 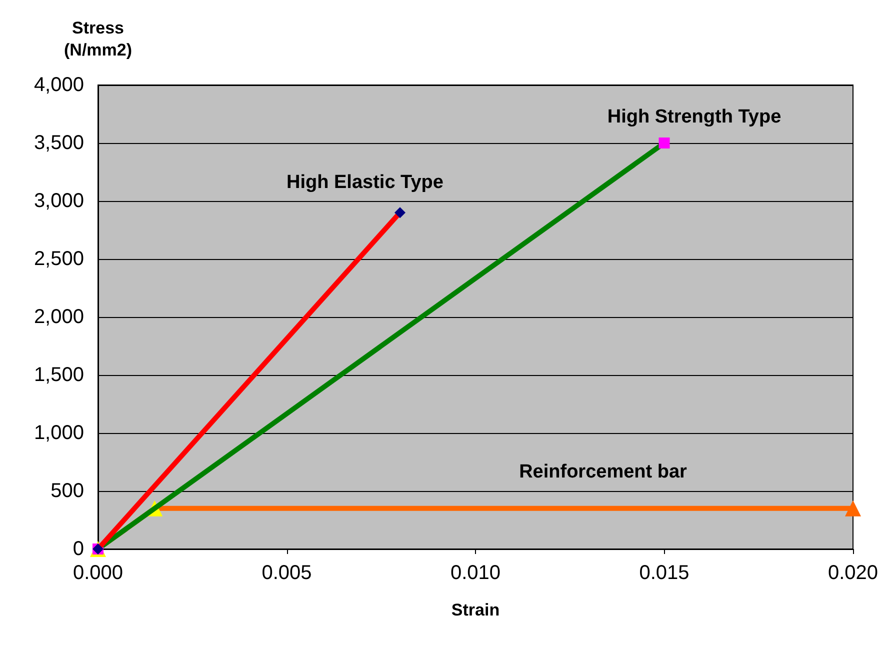 I want to click on y-tick-label: 0, so click(x=78, y=549).